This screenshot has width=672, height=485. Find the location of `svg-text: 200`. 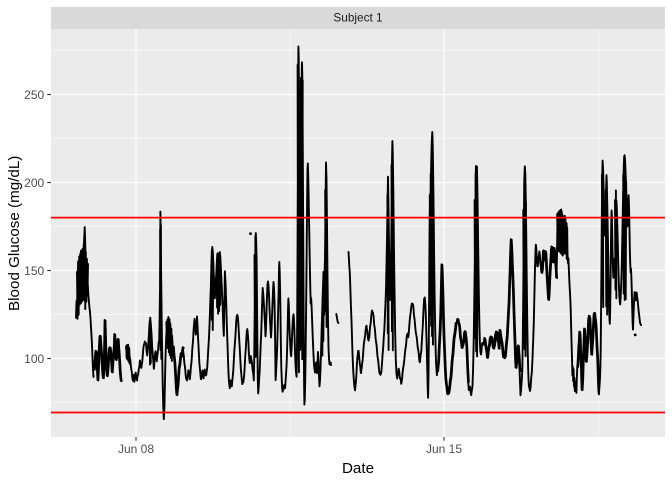

svg-text: 200 is located at coordinates (34, 183).